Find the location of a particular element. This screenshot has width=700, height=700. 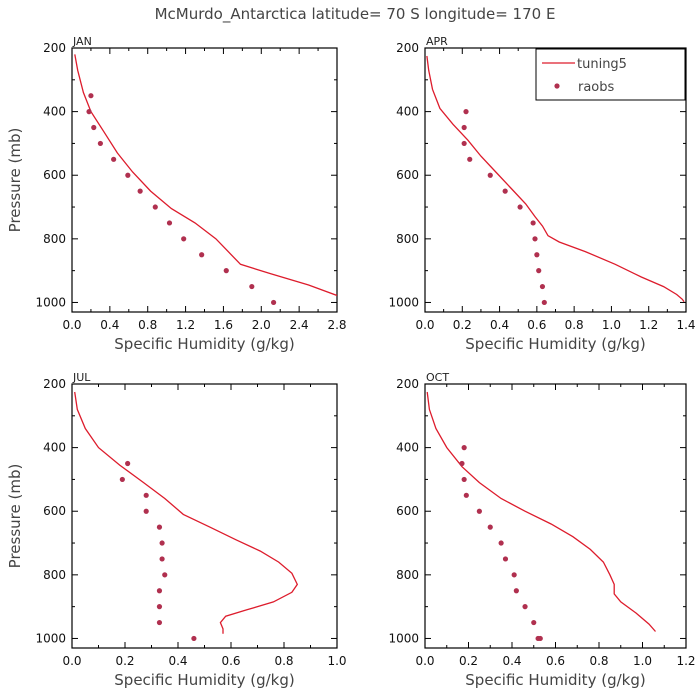

panel-title: JAN is located at coordinates (82, 41).